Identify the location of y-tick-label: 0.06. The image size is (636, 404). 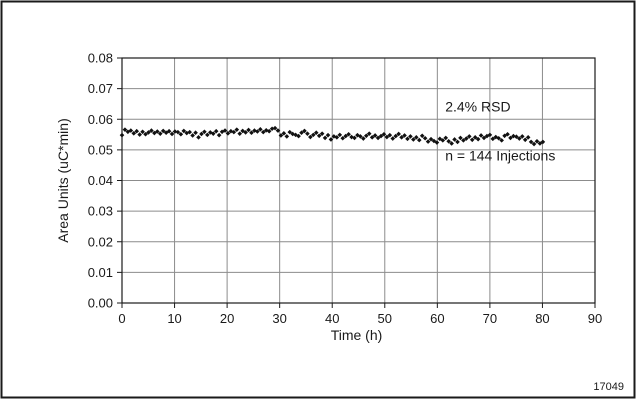
(100, 119).